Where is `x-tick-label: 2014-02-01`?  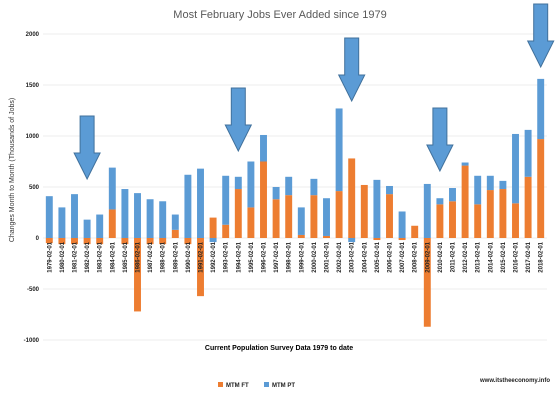 x-tick-label: 2014-02-01 is located at coordinates (491, 256).